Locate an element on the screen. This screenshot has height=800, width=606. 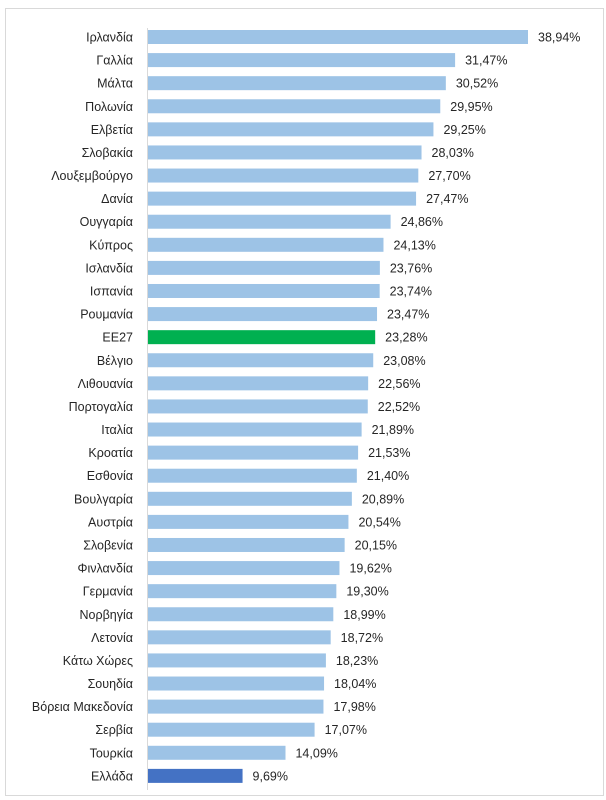
category-label: Ιταλία is located at coordinates (117, 430).